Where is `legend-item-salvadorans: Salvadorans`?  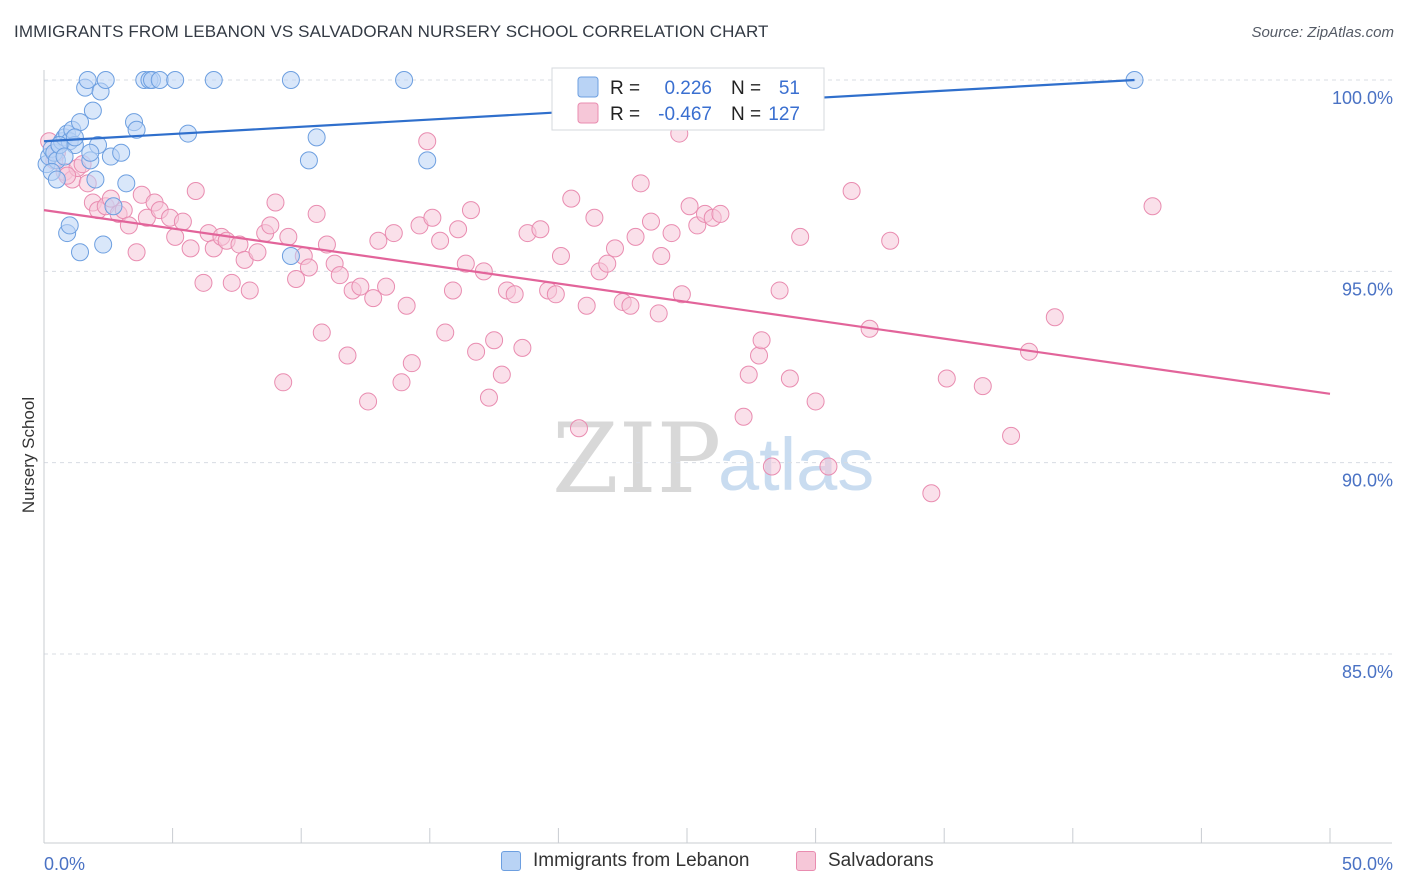
legend-item-salvadorans: Salvadorans is located at coordinates (865, 861).